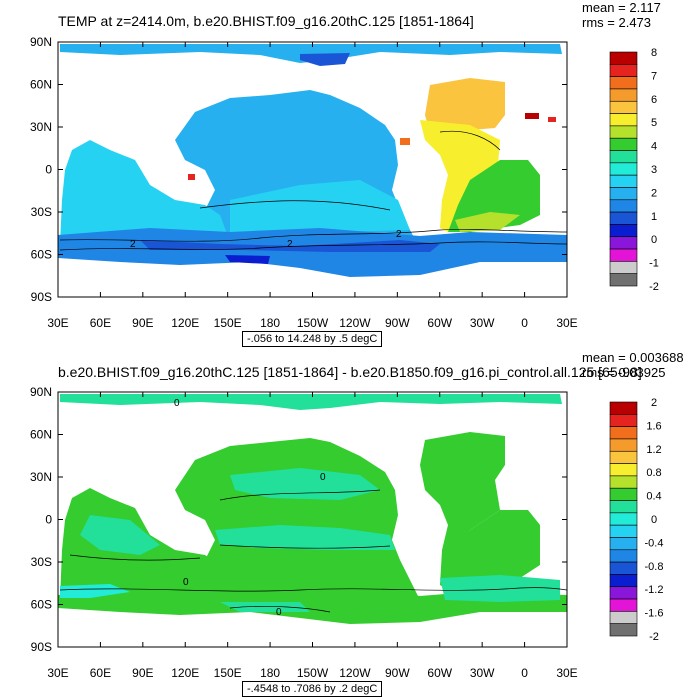 The height and width of the screenshot is (700, 700). Describe the element at coordinates (397, 323) in the screenshot. I see `lon-tick-label: 90W` at that location.